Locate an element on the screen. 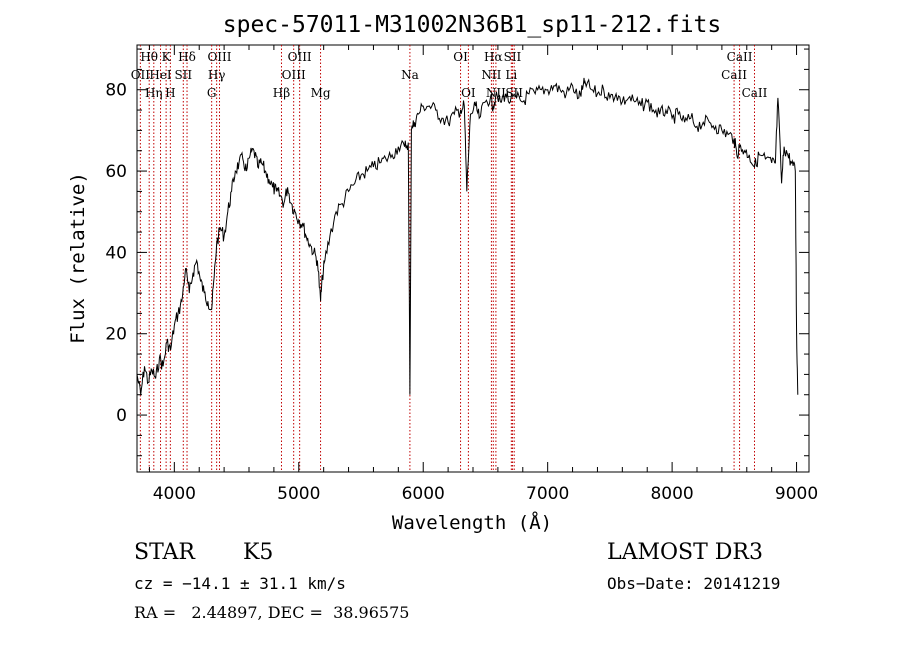 The height and width of the screenshot is (649, 900). y-axis-title: Flux (relative) is located at coordinates (78, 258).